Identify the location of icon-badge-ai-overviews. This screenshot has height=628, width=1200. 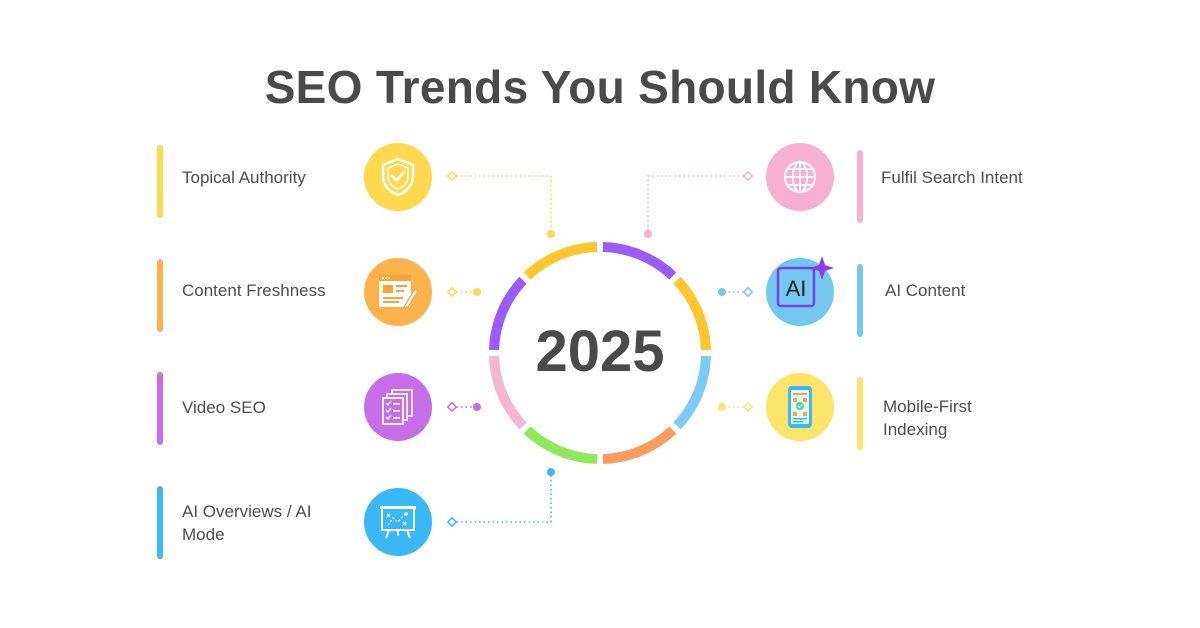
(398, 522).